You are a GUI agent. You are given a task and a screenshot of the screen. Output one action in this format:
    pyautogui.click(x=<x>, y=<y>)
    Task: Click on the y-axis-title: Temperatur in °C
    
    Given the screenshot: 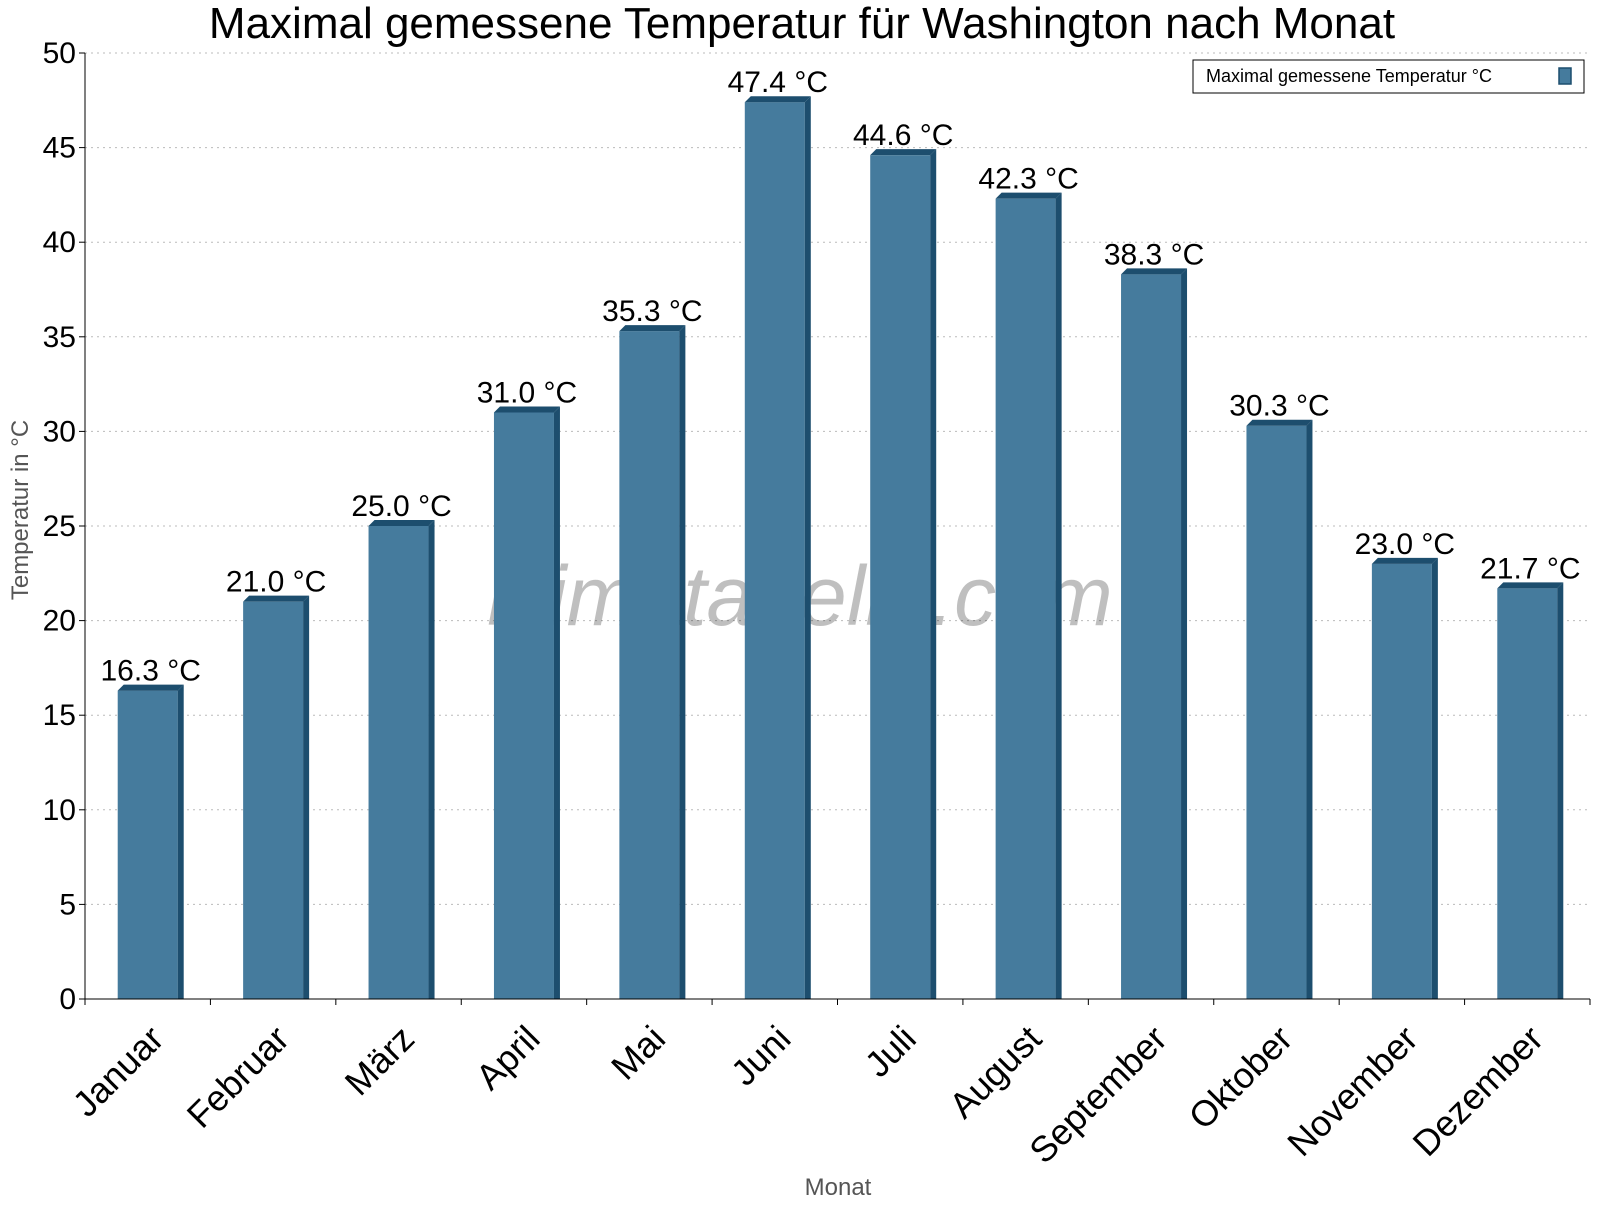 What is the action you would take?
    pyautogui.click(x=20, y=510)
    